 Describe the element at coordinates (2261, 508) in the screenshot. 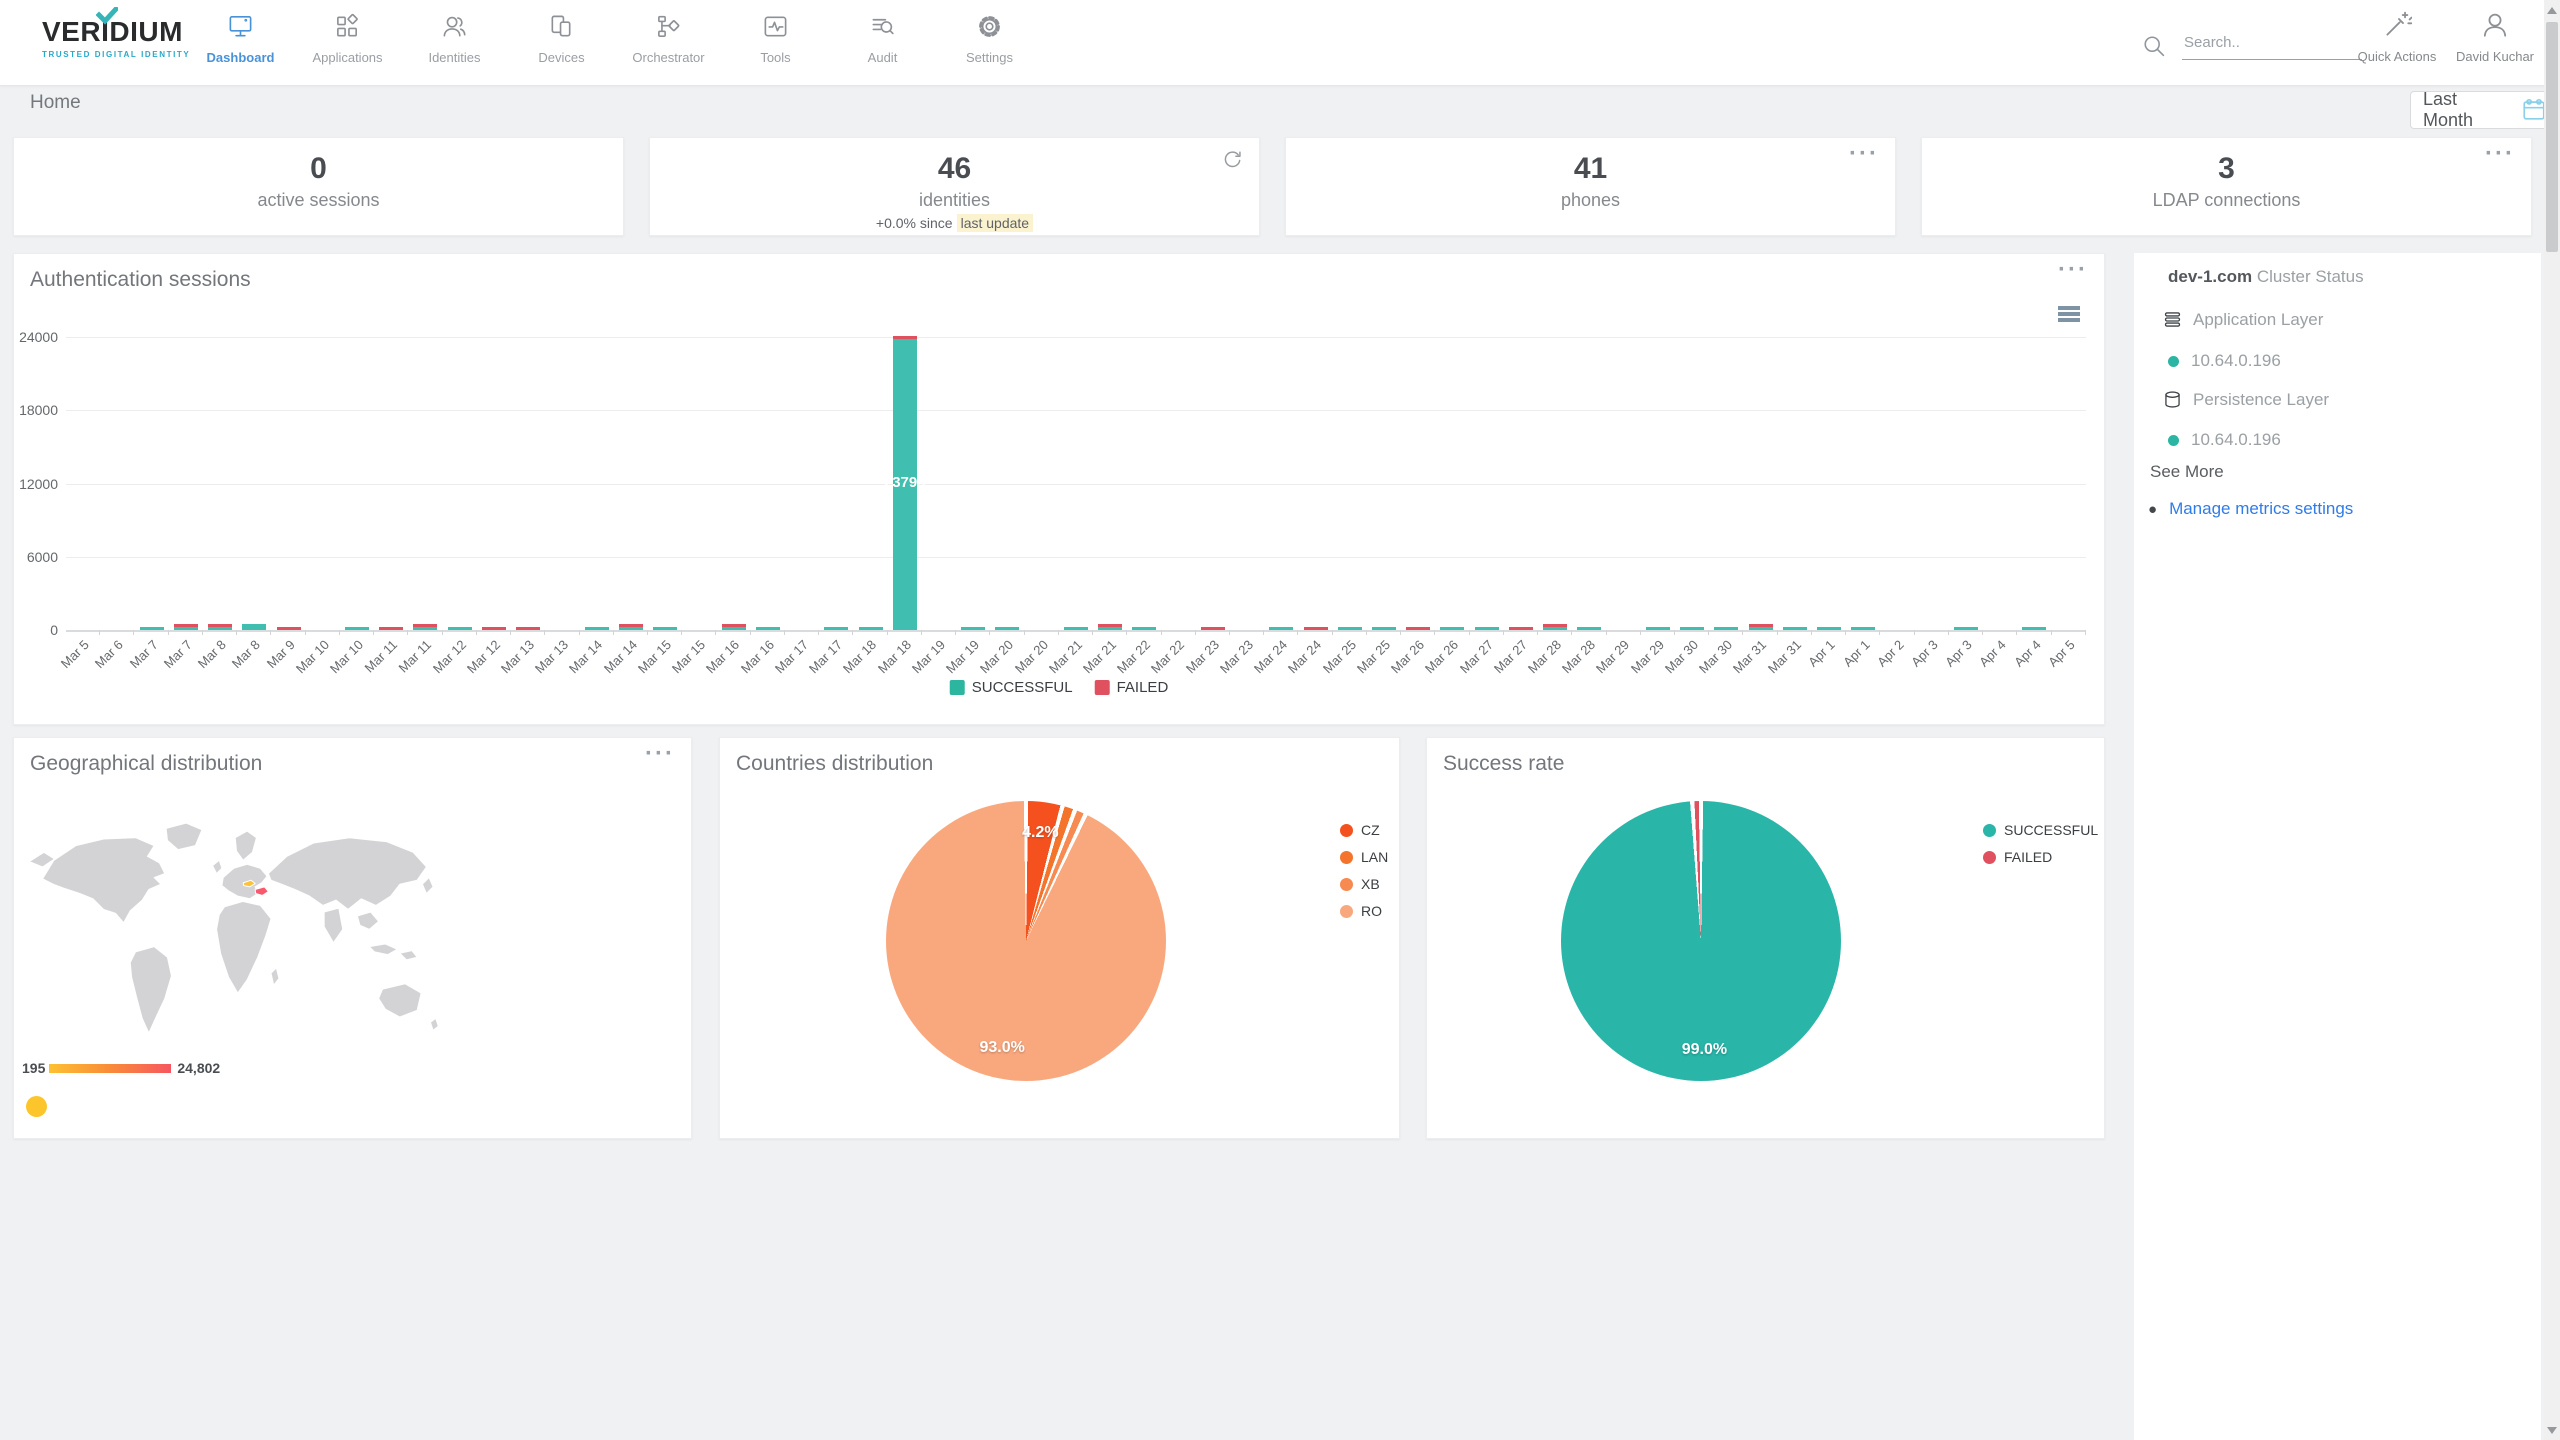

I see `manage-metrics-link: Manage metrics settings` at that location.